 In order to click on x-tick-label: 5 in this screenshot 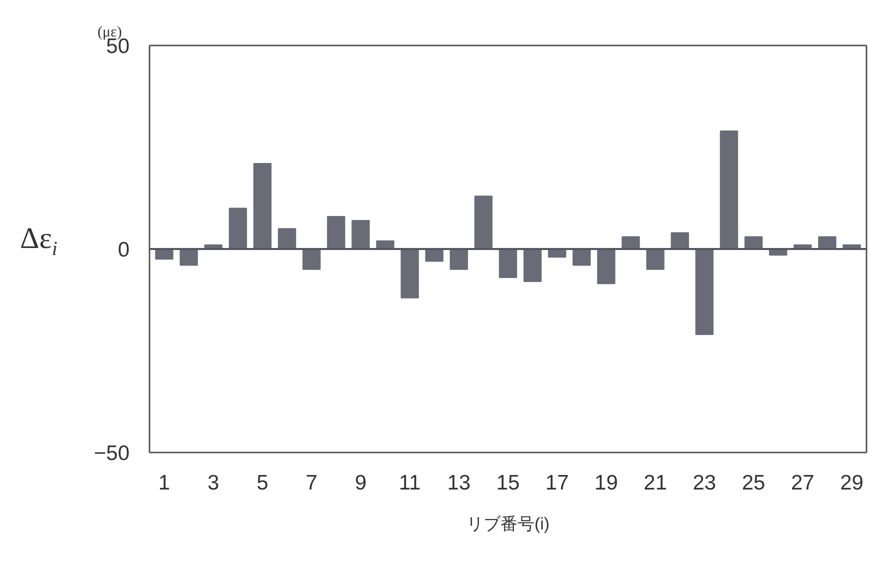, I will do `click(262, 483)`.